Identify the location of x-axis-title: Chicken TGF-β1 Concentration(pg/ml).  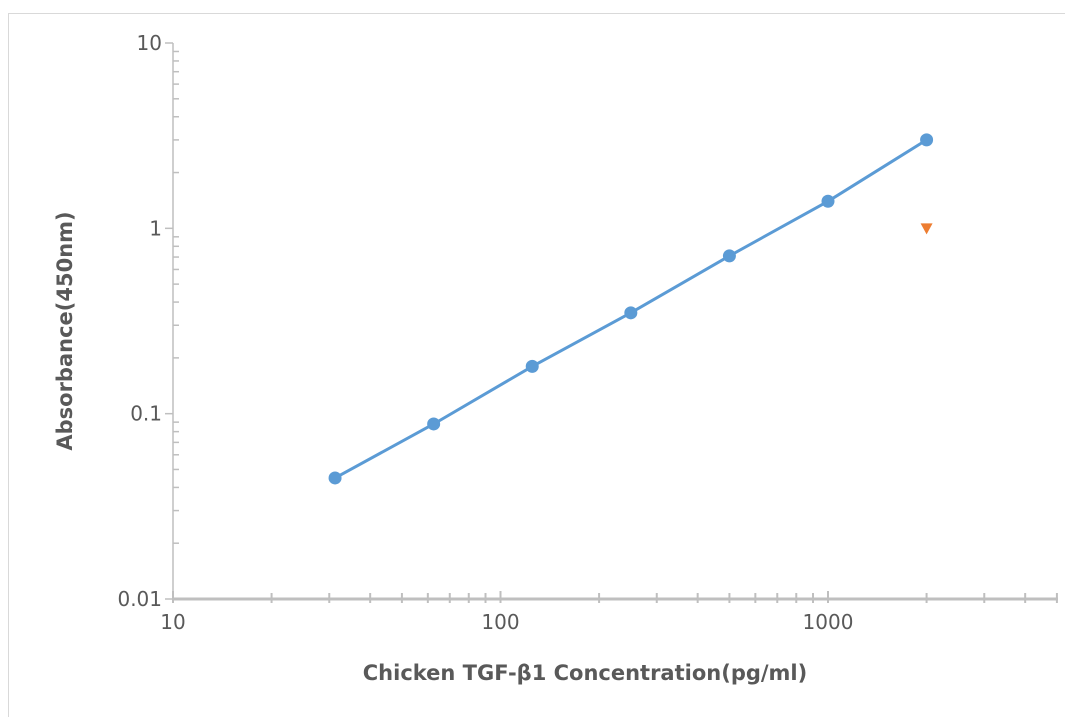
(585, 673).